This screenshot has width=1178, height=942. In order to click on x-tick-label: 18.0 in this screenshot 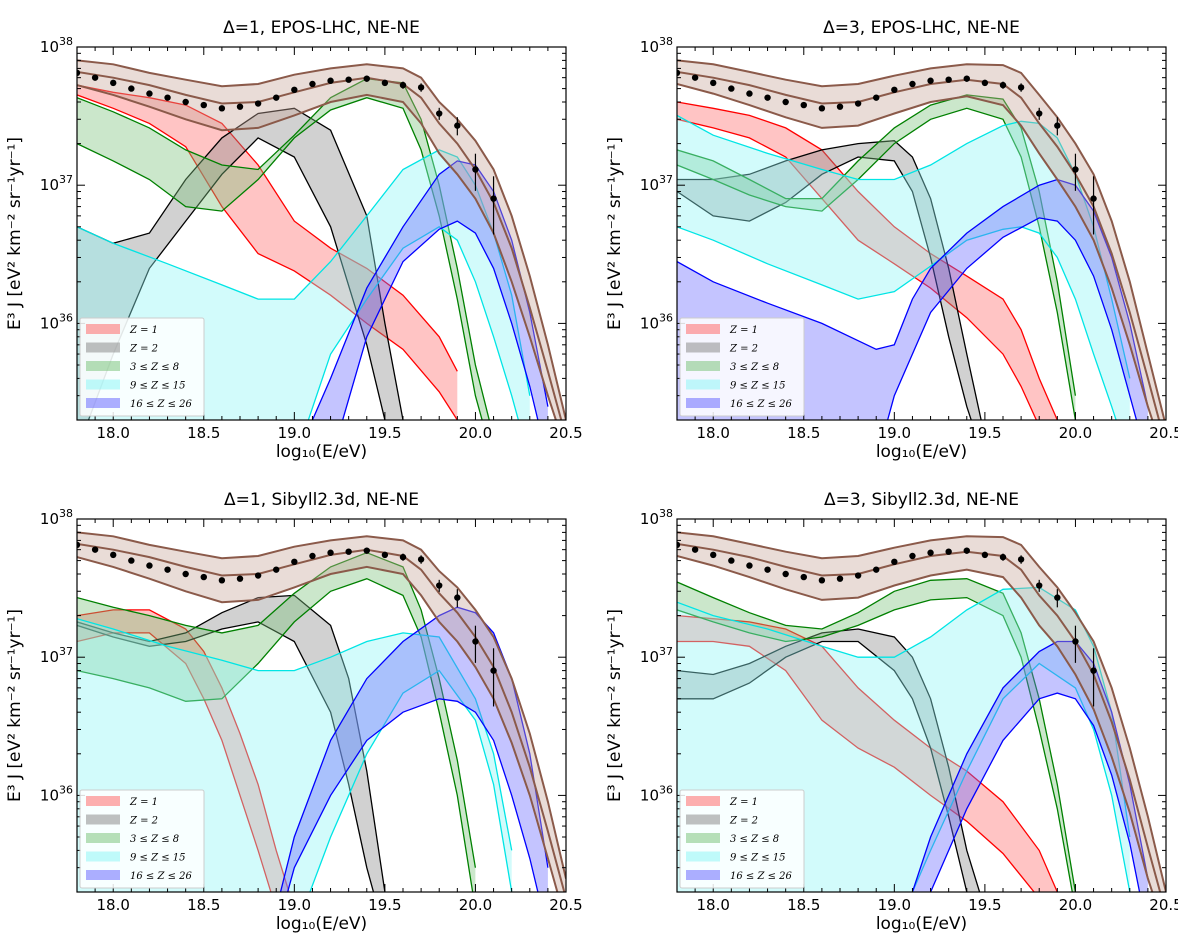, I will do `click(113, 905)`.